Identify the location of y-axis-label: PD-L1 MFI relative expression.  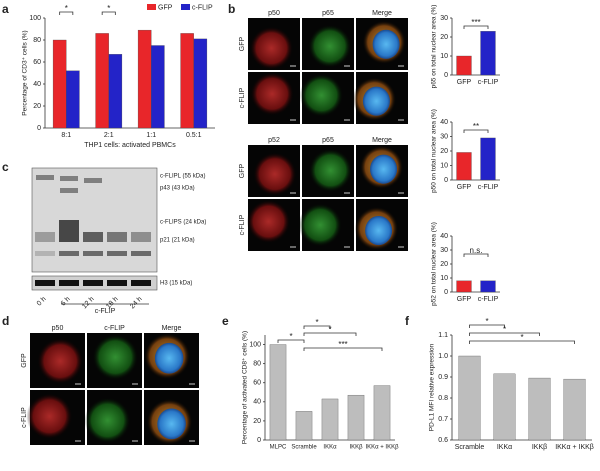
(432, 387).